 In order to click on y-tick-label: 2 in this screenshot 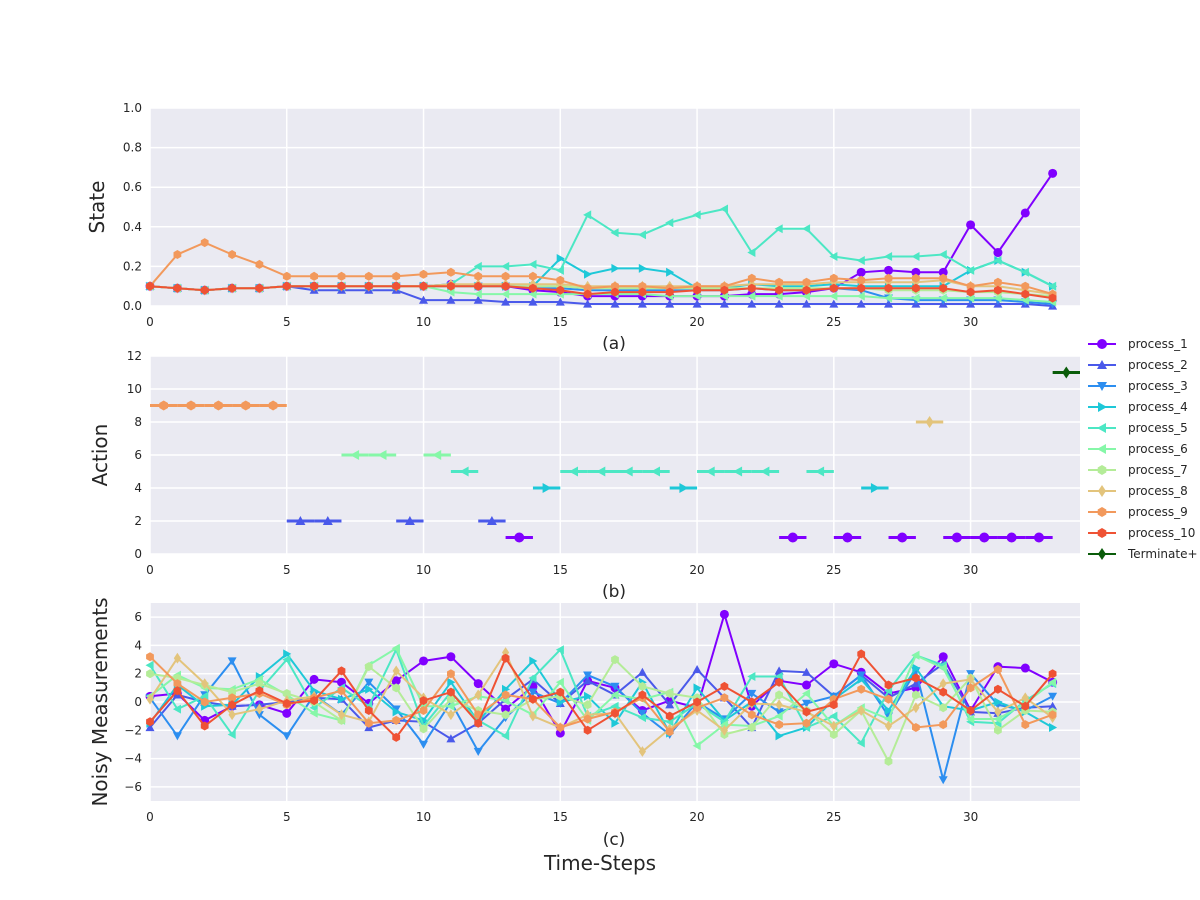, I will do `click(138, 674)`.